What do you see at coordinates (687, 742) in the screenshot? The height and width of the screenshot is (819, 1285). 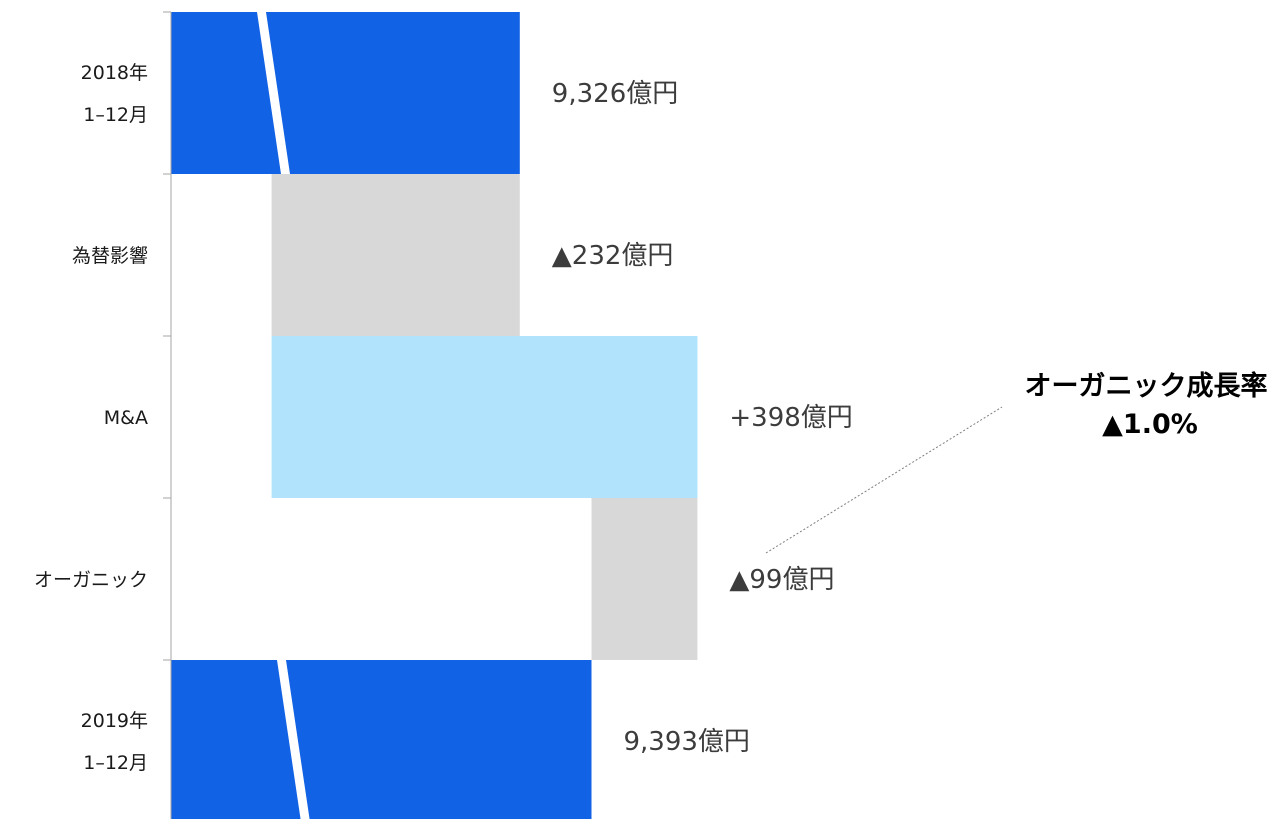 I see `data-label-5: 9,393億円` at bounding box center [687, 742].